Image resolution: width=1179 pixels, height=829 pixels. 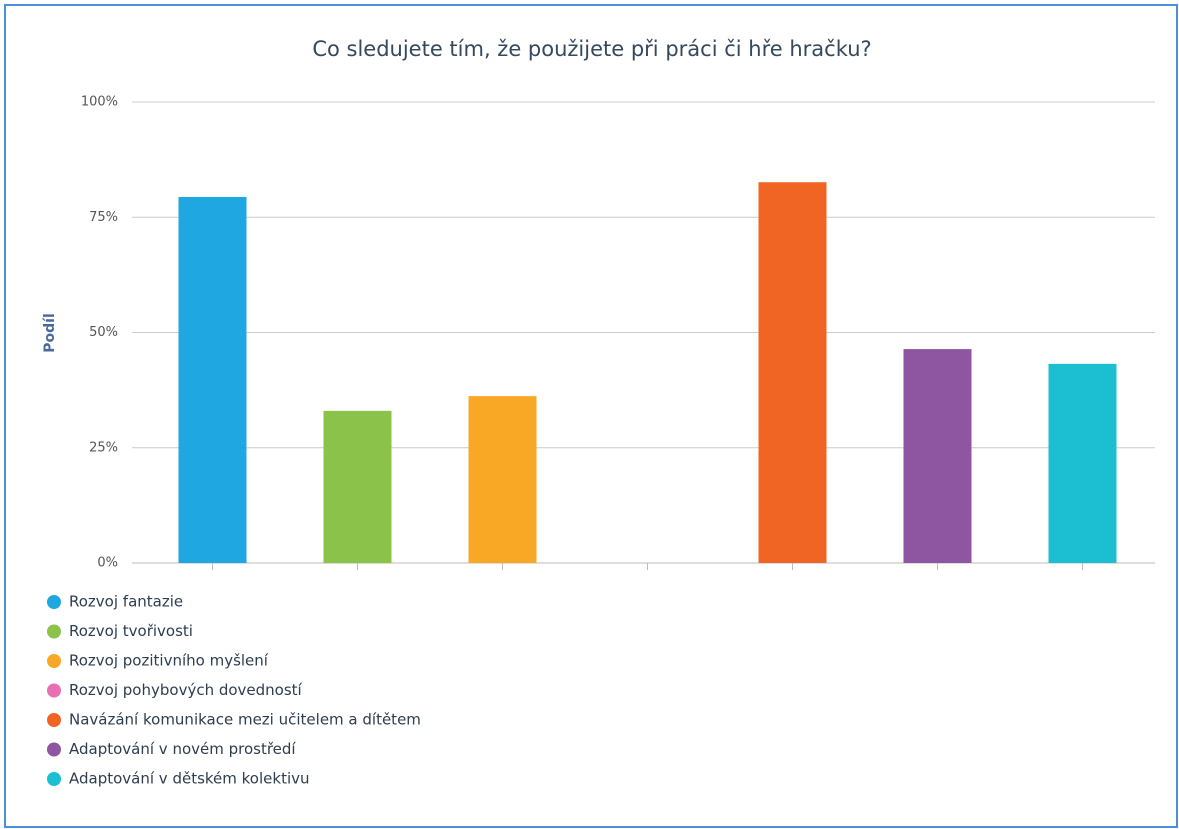 What do you see at coordinates (182, 749) in the screenshot?
I see `legend-label: Adaptování v novém prostředí` at bounding box center [182, 749].